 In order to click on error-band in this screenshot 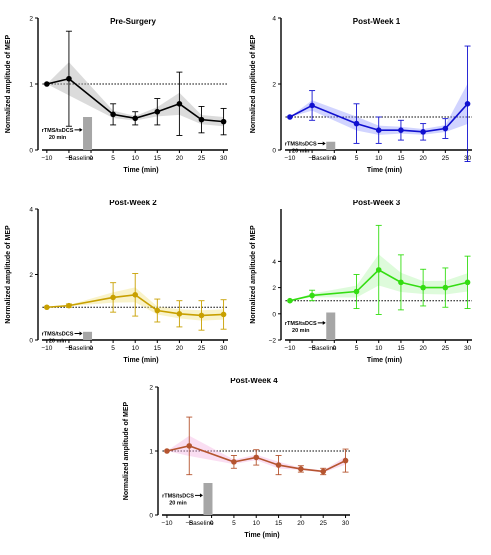, I will do `click(378, 109)`.